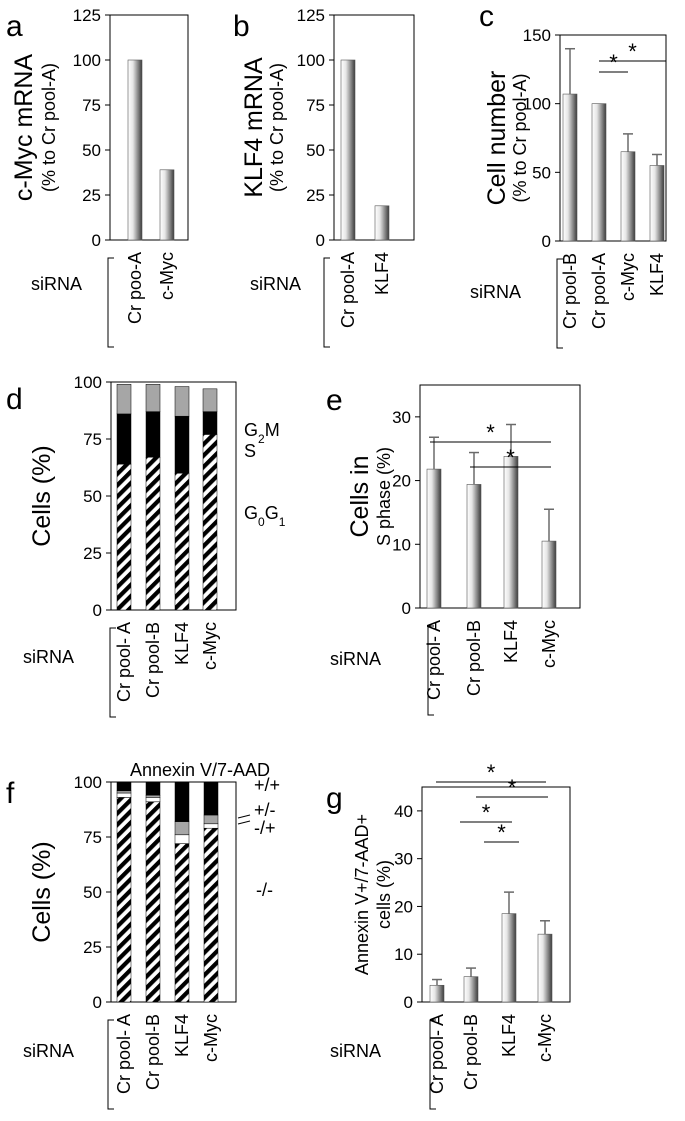 The height and width of the screenshot is (1121, 685). Describe the element at coordinates (24, 128) in the screenshot. I see `y-axis-label: c-Myc mRNA` at that location.